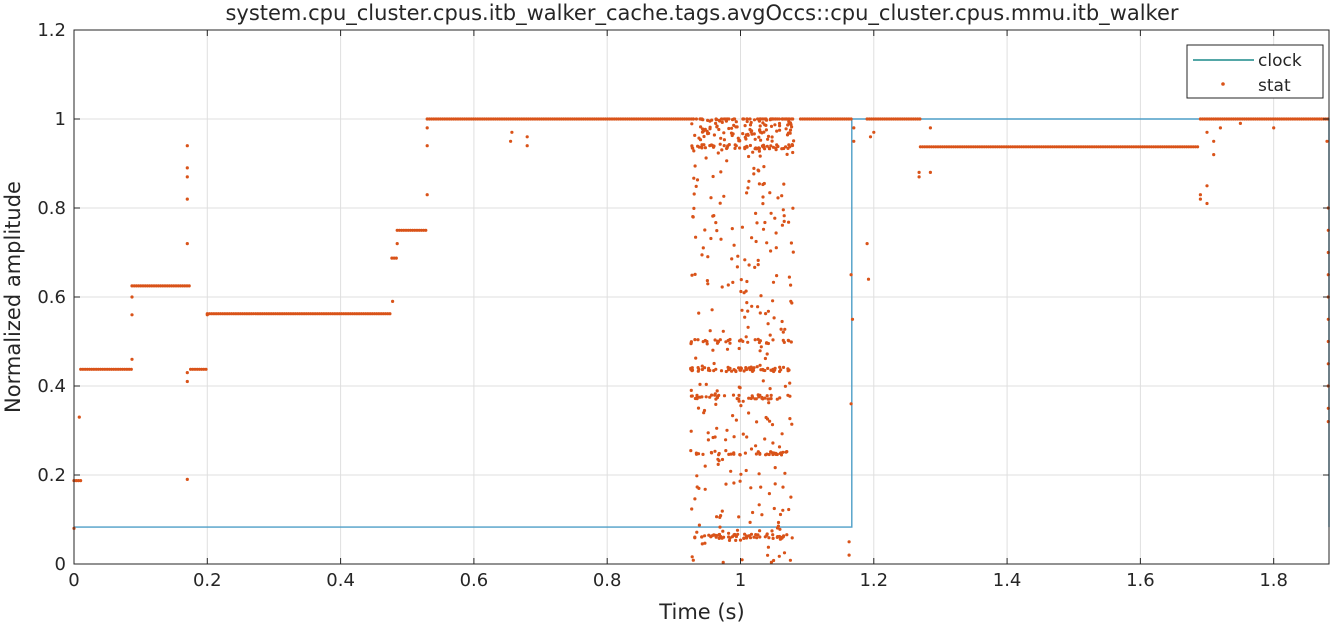 The width and height of the screenshot is (1334, 626). What do you see at coordinates (1274, 86) in the screenshot?
I see `legend-label-stat: stat` at bounding box center [1274, 86].